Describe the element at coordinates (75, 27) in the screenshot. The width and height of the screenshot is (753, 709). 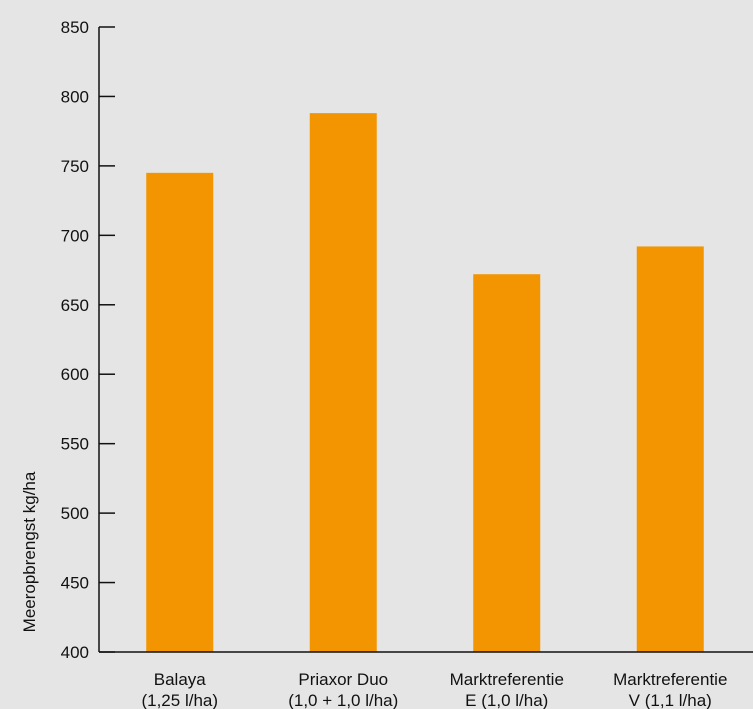
I see `y-tick-label: 850` at that location.